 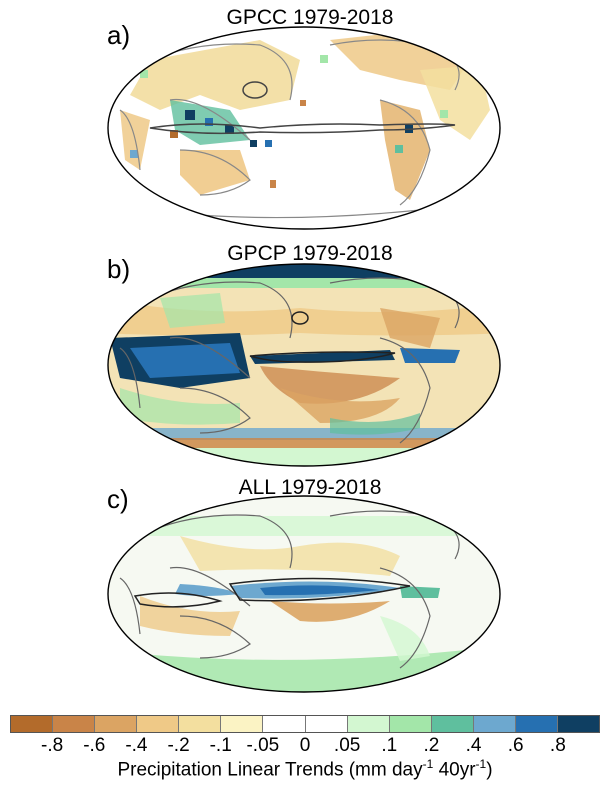 What do you see at coordinates (489, 770) in the screenshot?
I see `colorbar-title-suffix: )` at bounding box center [489, 770].